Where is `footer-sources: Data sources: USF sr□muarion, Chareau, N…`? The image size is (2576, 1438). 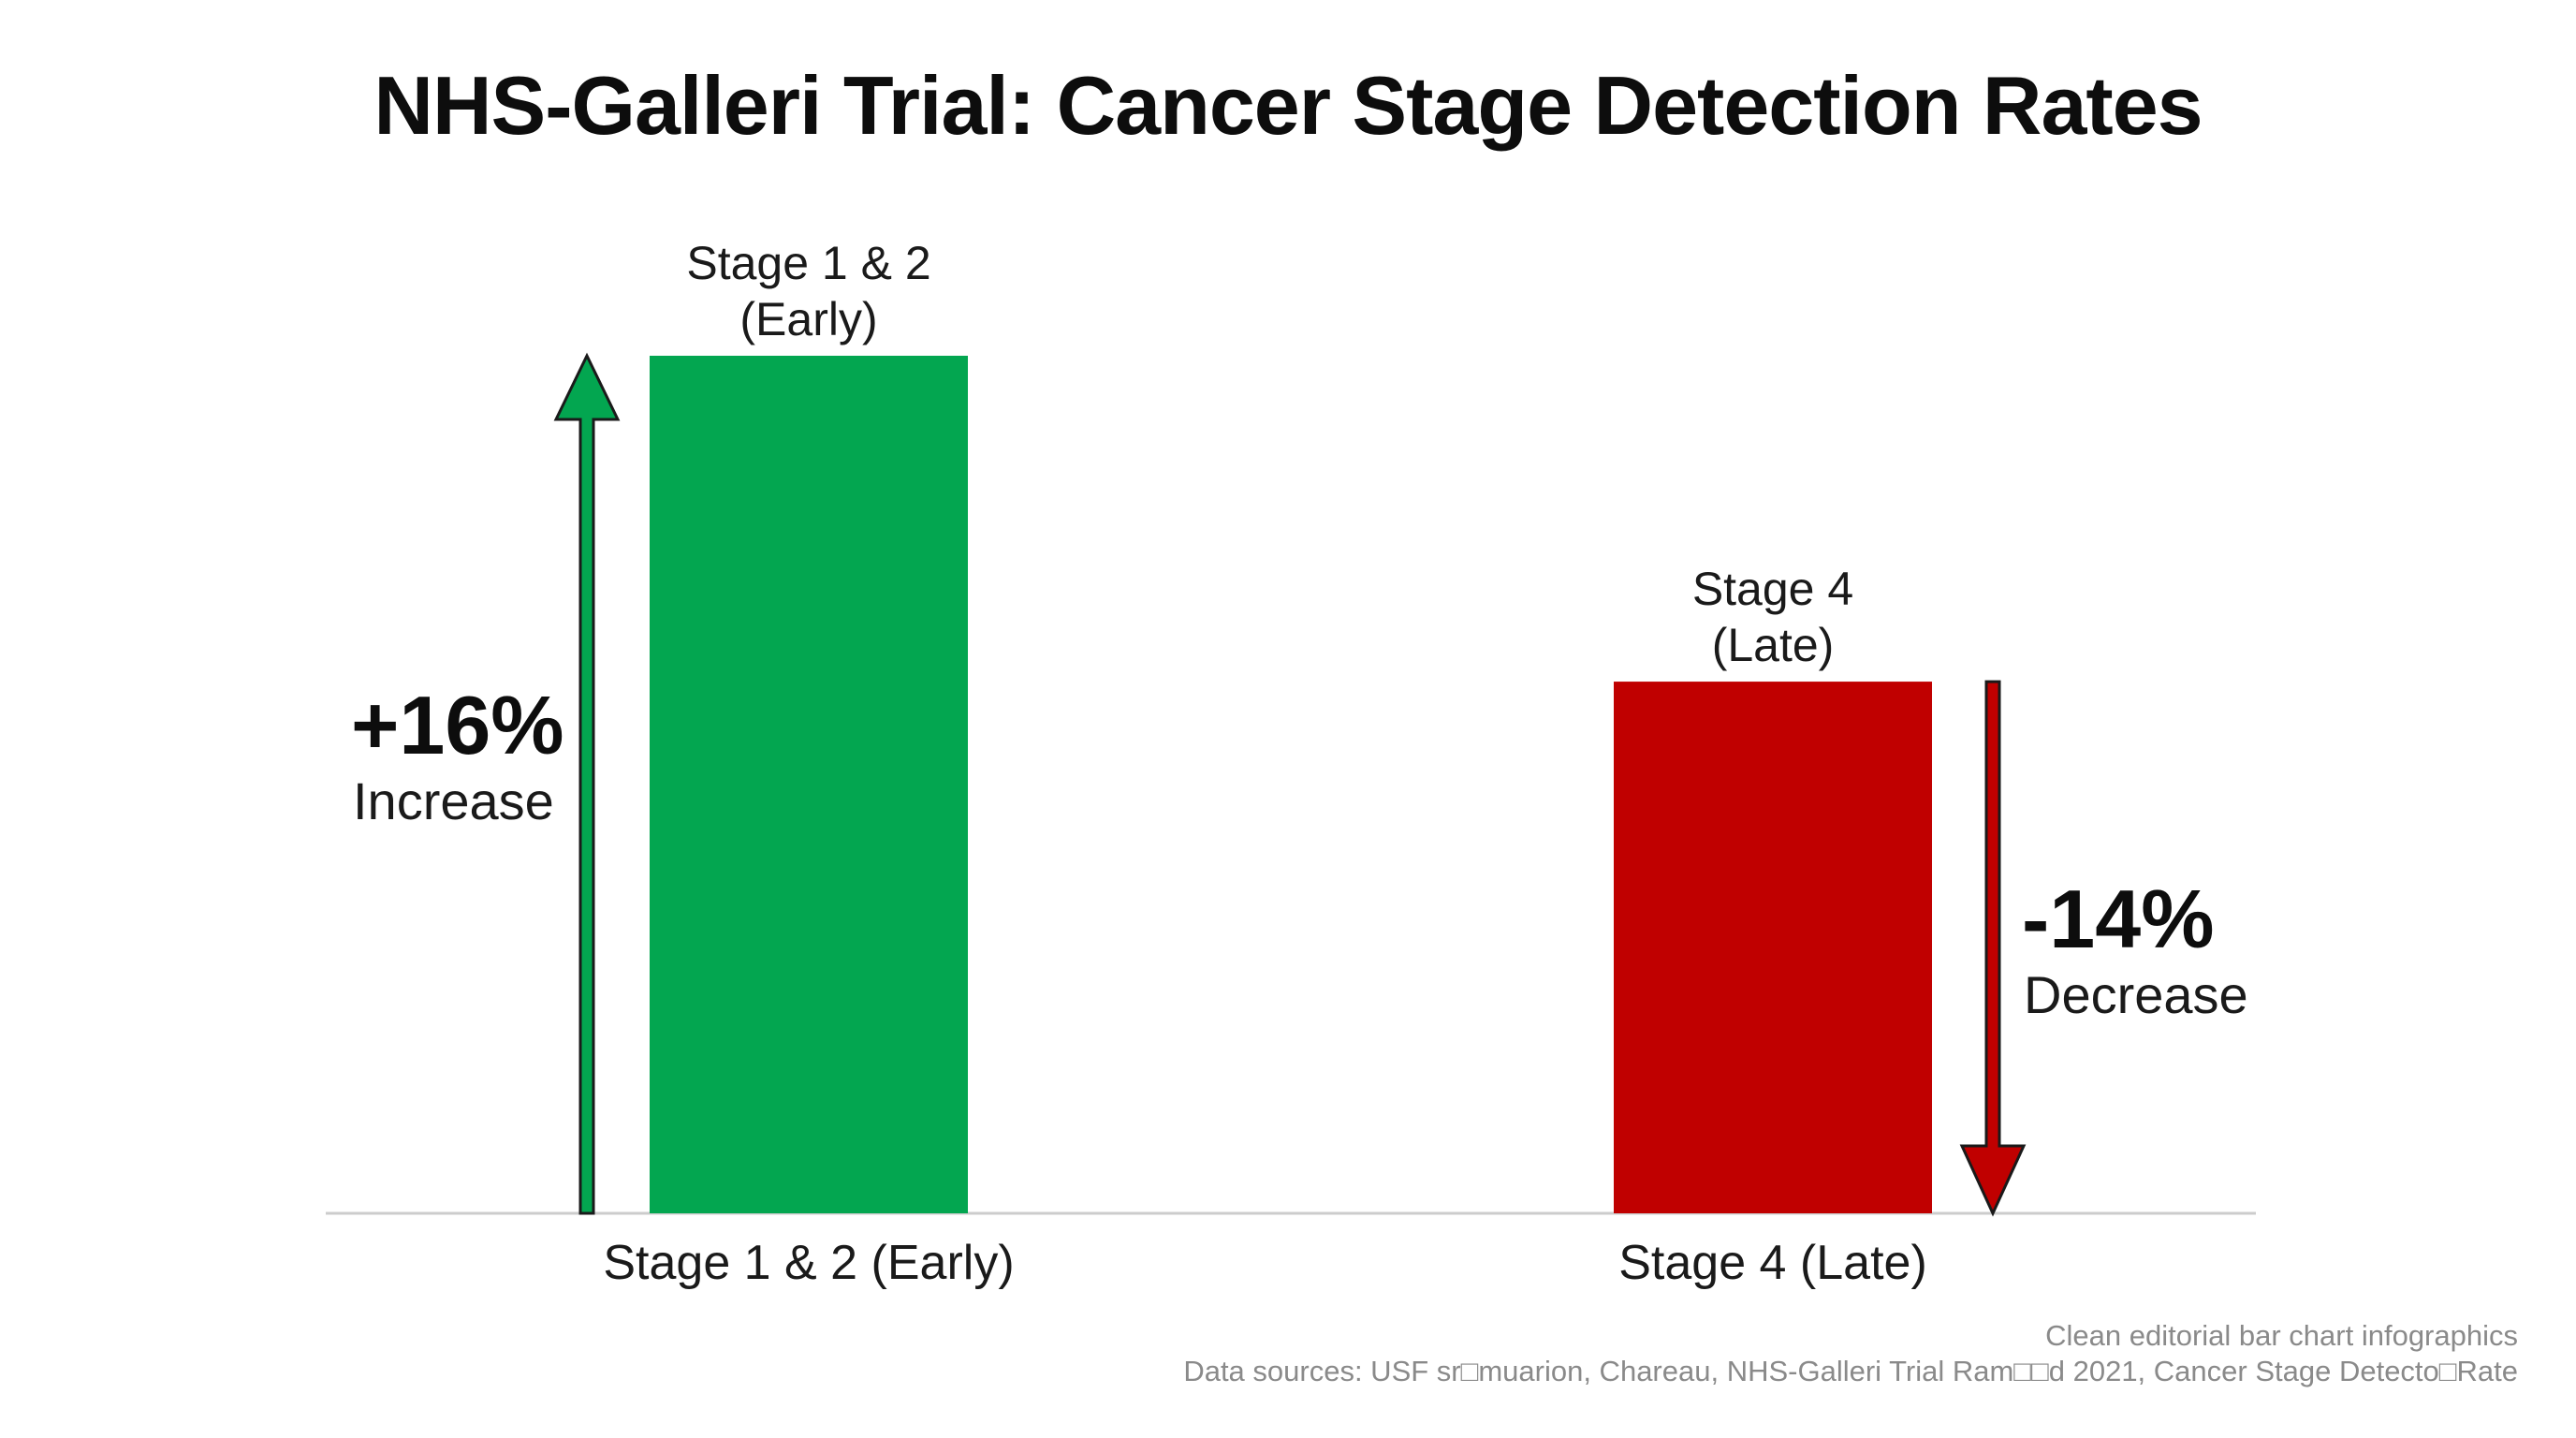 footer-sources: Data sources: USF sr□muarion, Chareau, N… is located at coordinates (1850, 1371).